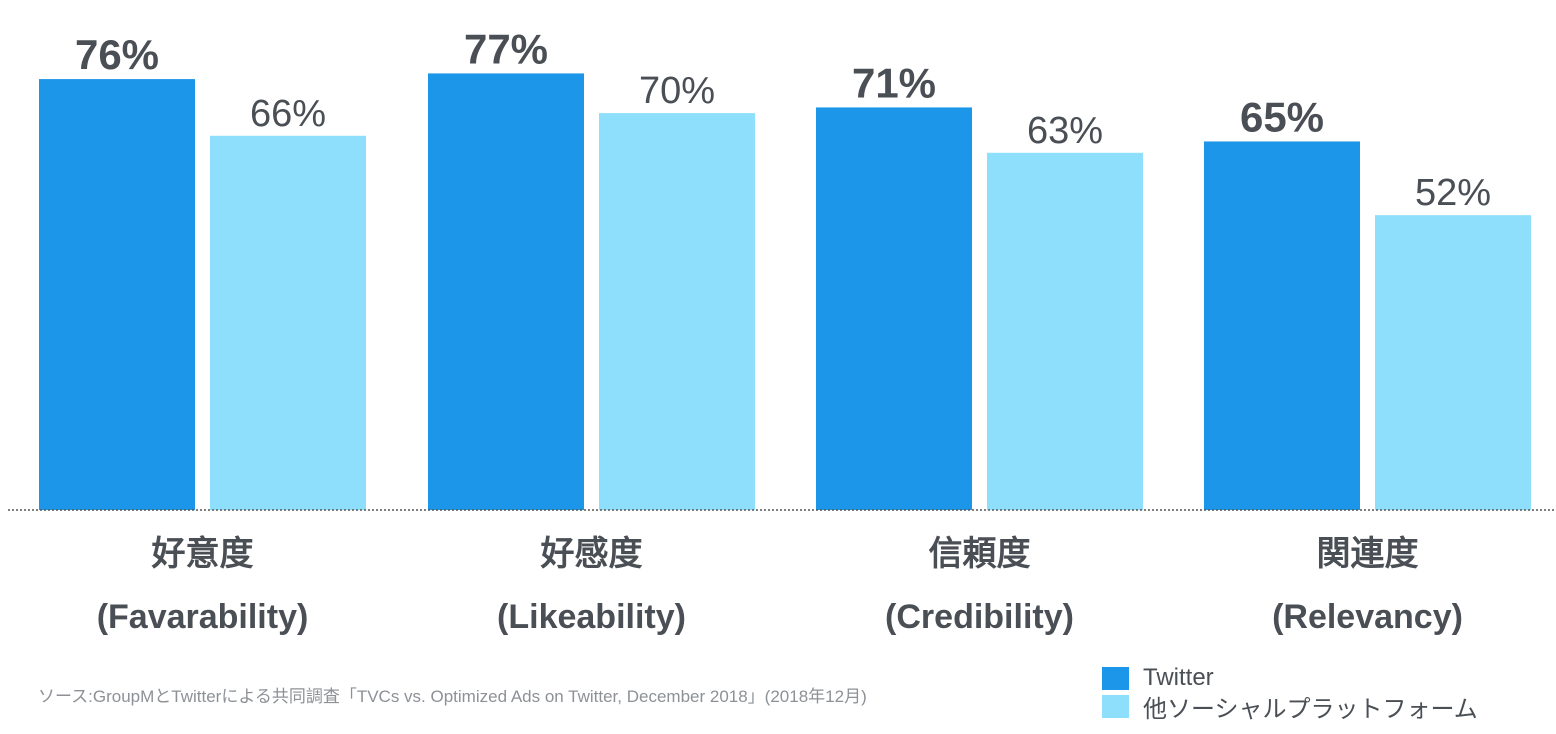 The height and width of the screenshot is (734, 1556). I want to click on legend-item-twitter: Twitter, so click(1290, 678).